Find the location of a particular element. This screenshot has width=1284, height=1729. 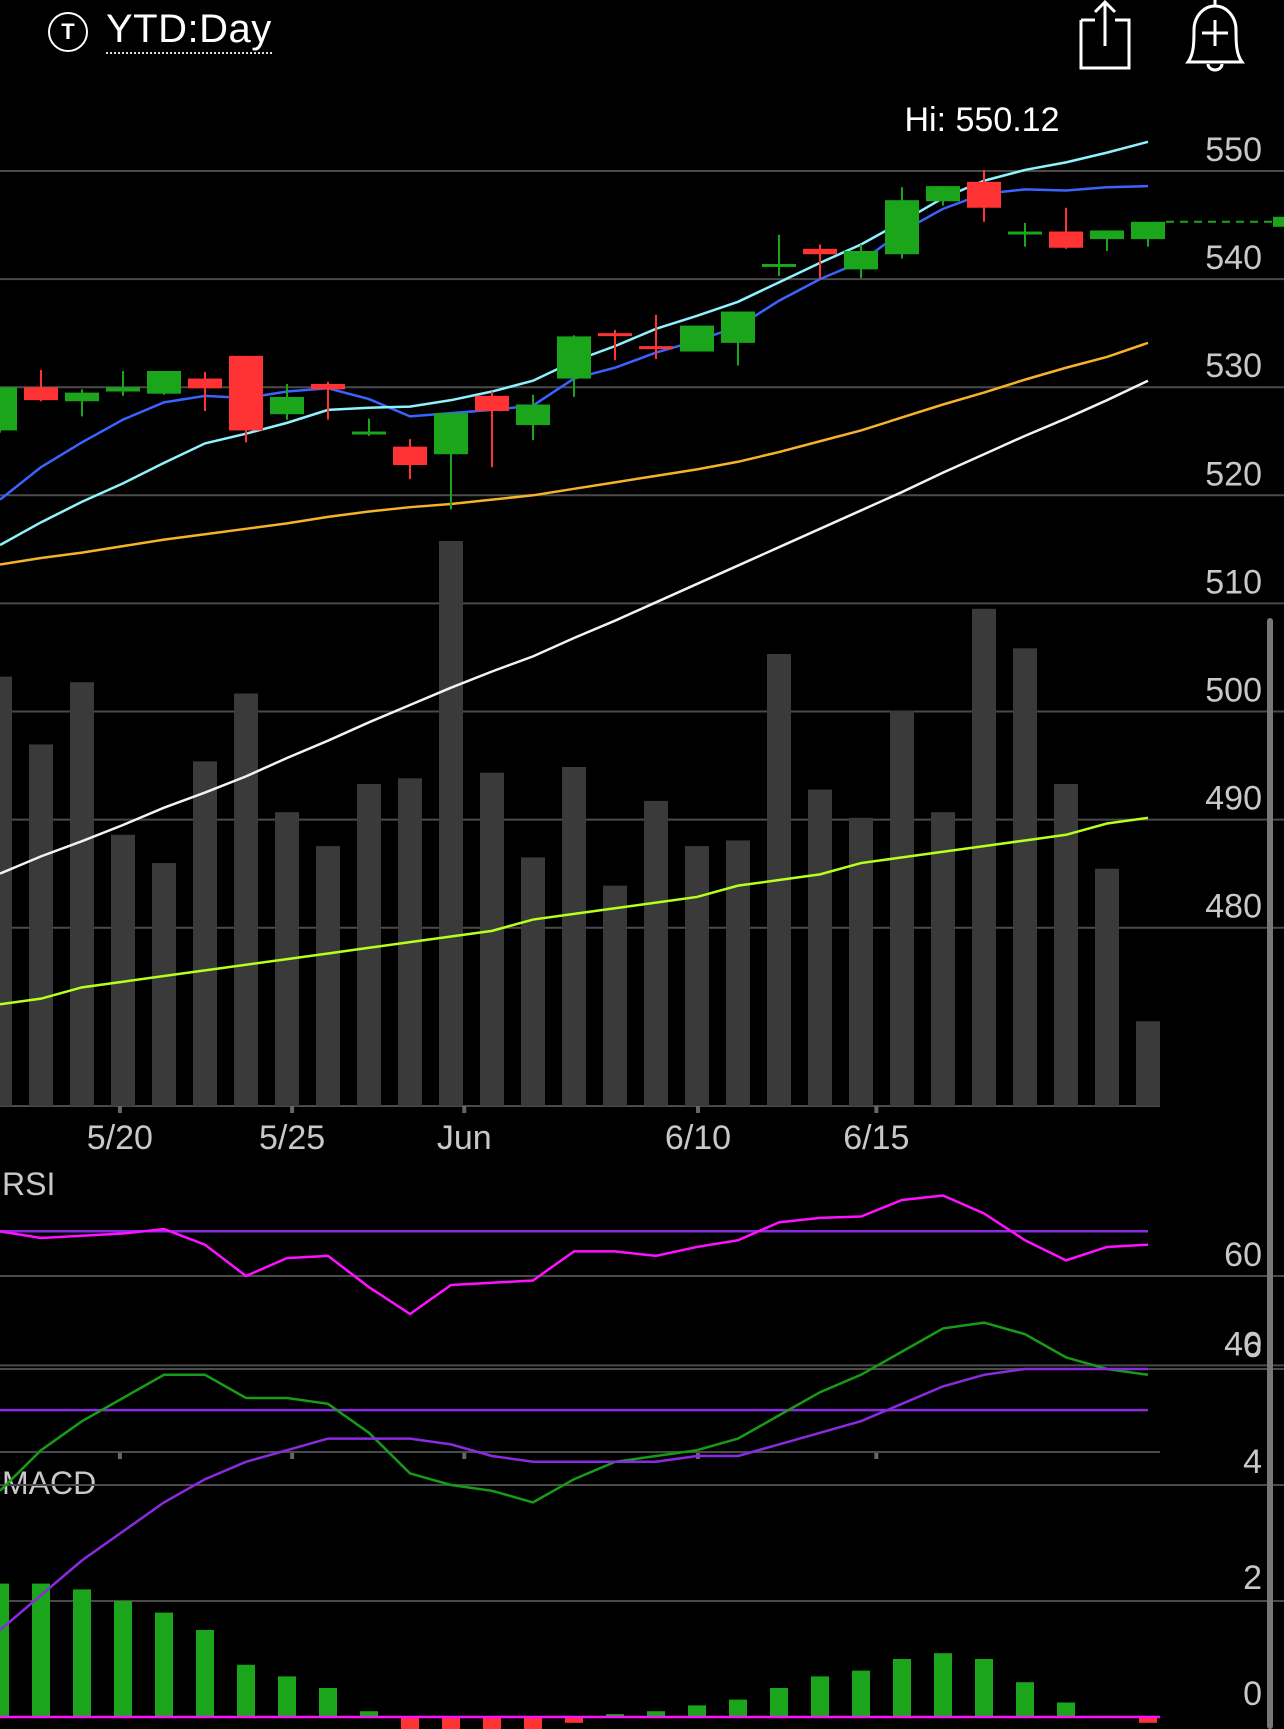

rsi-tick-label: 40 is located at coordinates (1243, 1344).